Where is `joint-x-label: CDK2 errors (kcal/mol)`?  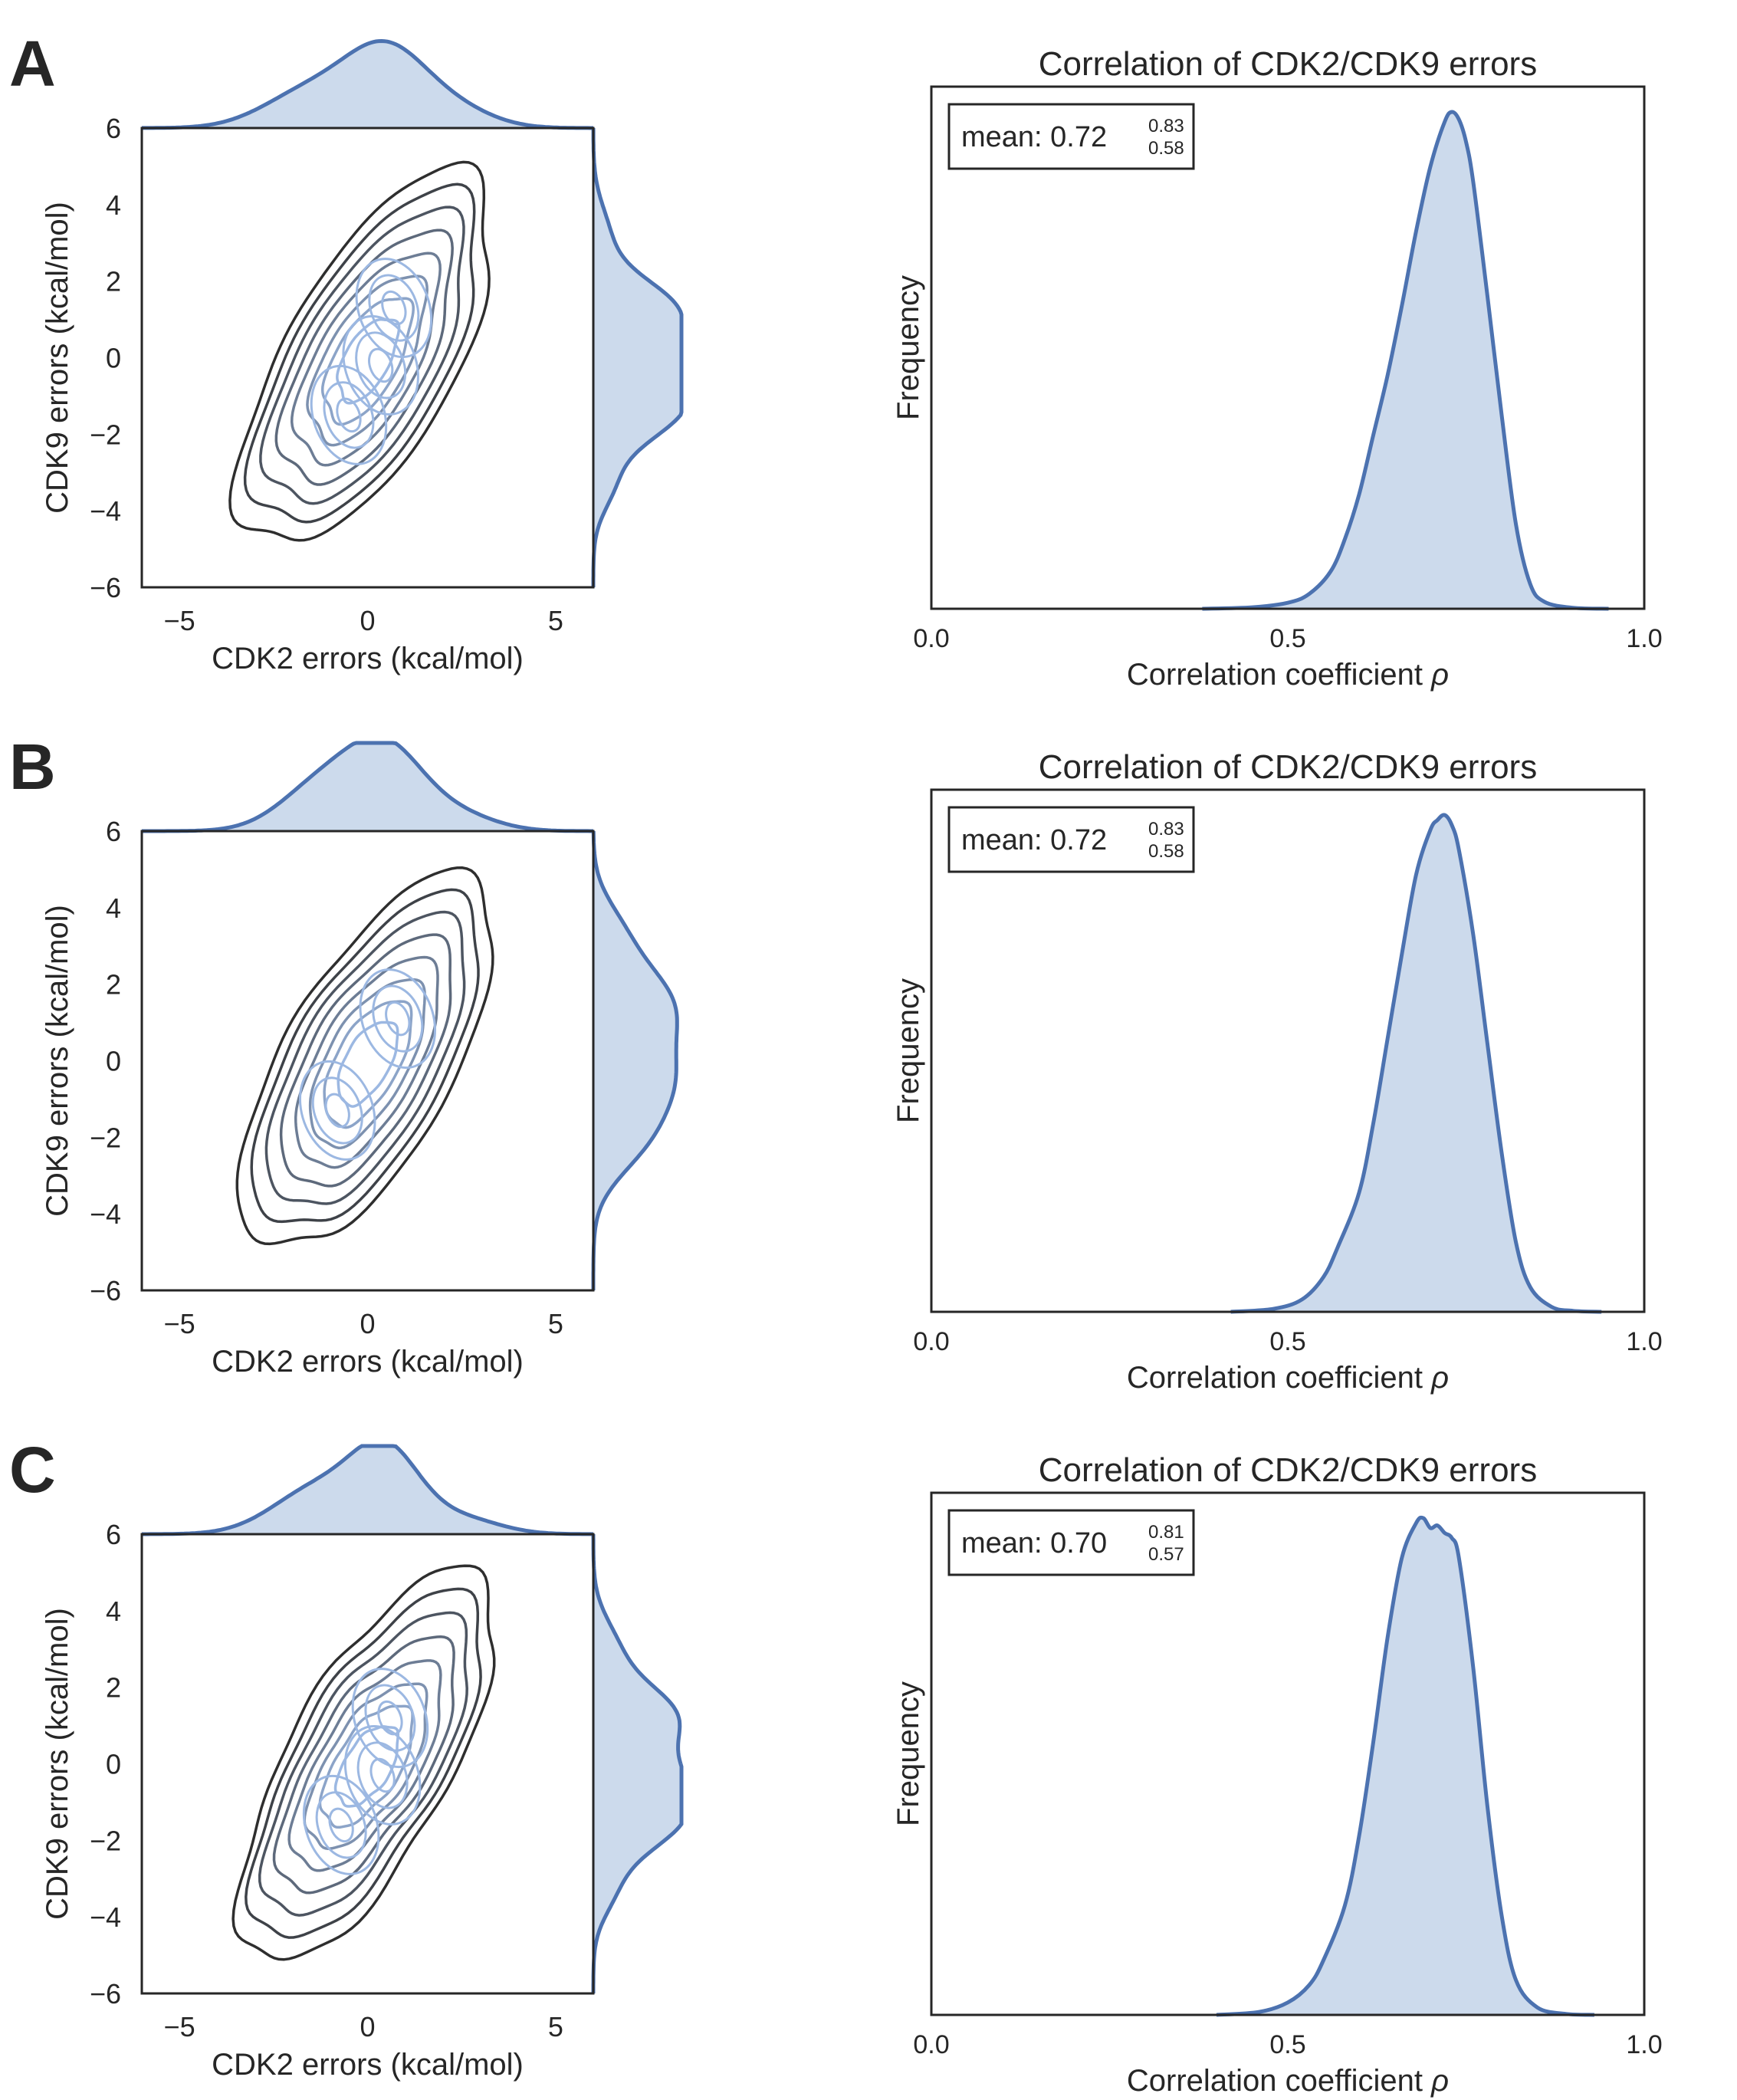
joint-x-label: CDK2 errors (kcal/mol) is located at coordinates (368, 658).